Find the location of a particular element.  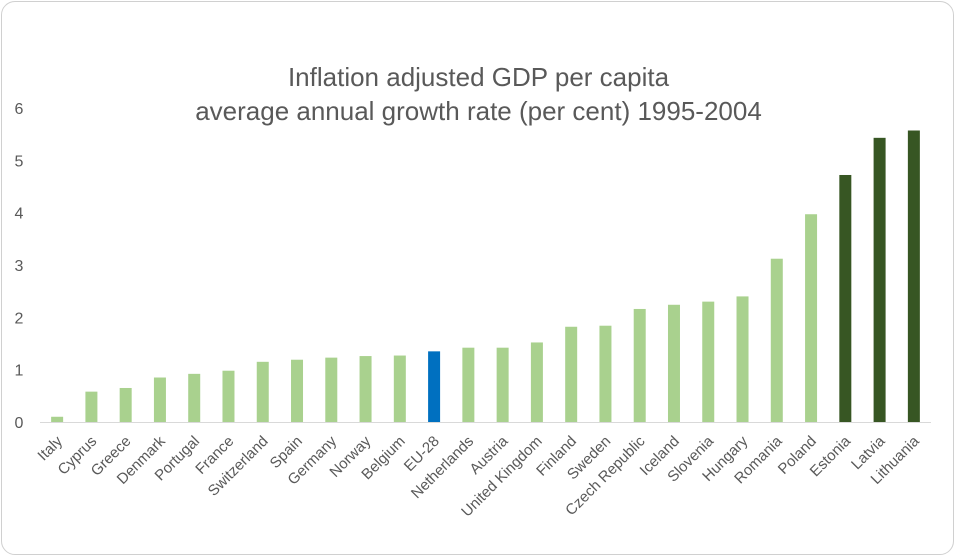

bar-netherlands is located at coordinates (468, 384).